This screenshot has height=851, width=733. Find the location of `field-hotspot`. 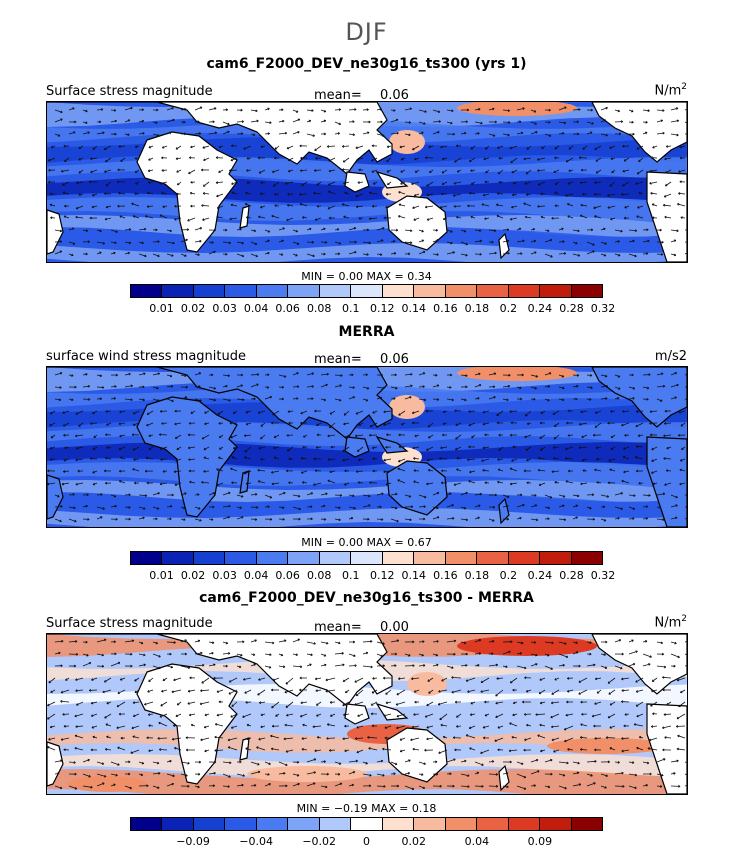

field-hotspot is located at coordinates (517, 109).